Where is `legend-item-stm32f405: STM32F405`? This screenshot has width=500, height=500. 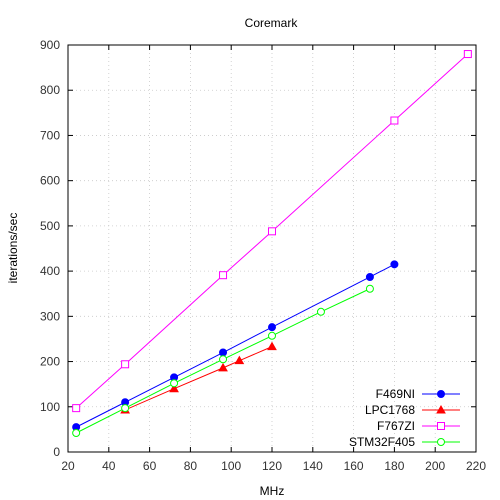 legend-item-stm32f405: STM32F405 is located at coordinates (404, 442).